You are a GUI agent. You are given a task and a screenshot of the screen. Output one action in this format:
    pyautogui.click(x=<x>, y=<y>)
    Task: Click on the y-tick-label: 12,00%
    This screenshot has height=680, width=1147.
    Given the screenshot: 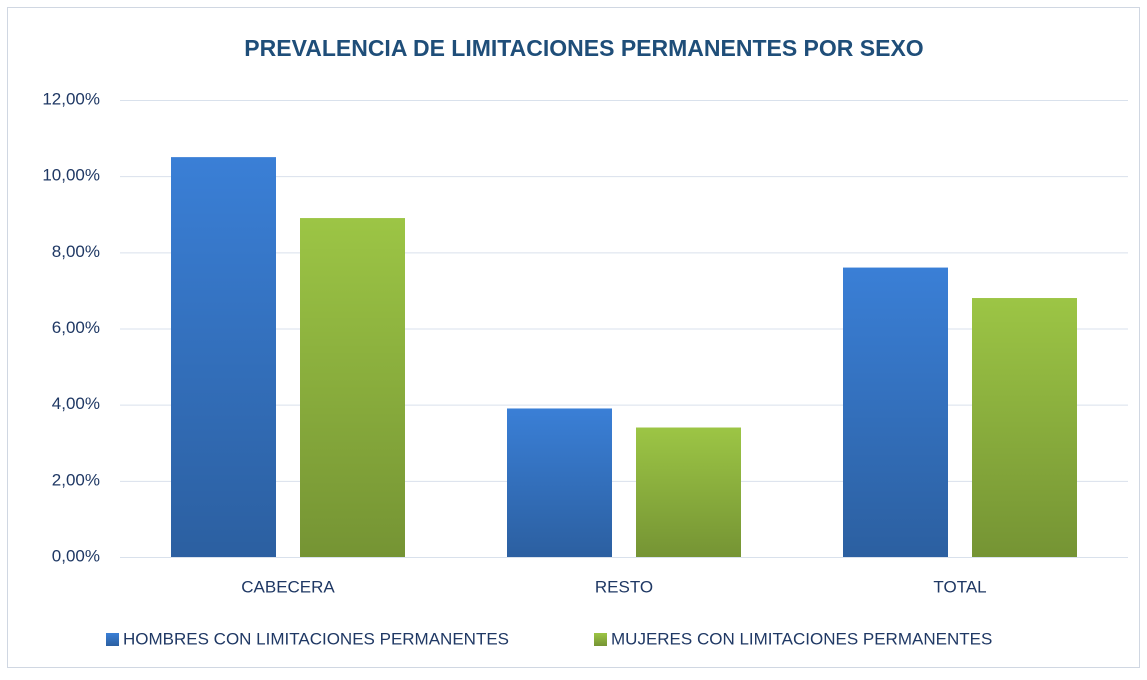 What is the action you would take?
    pyautogui.click(x=71, y=98)
    